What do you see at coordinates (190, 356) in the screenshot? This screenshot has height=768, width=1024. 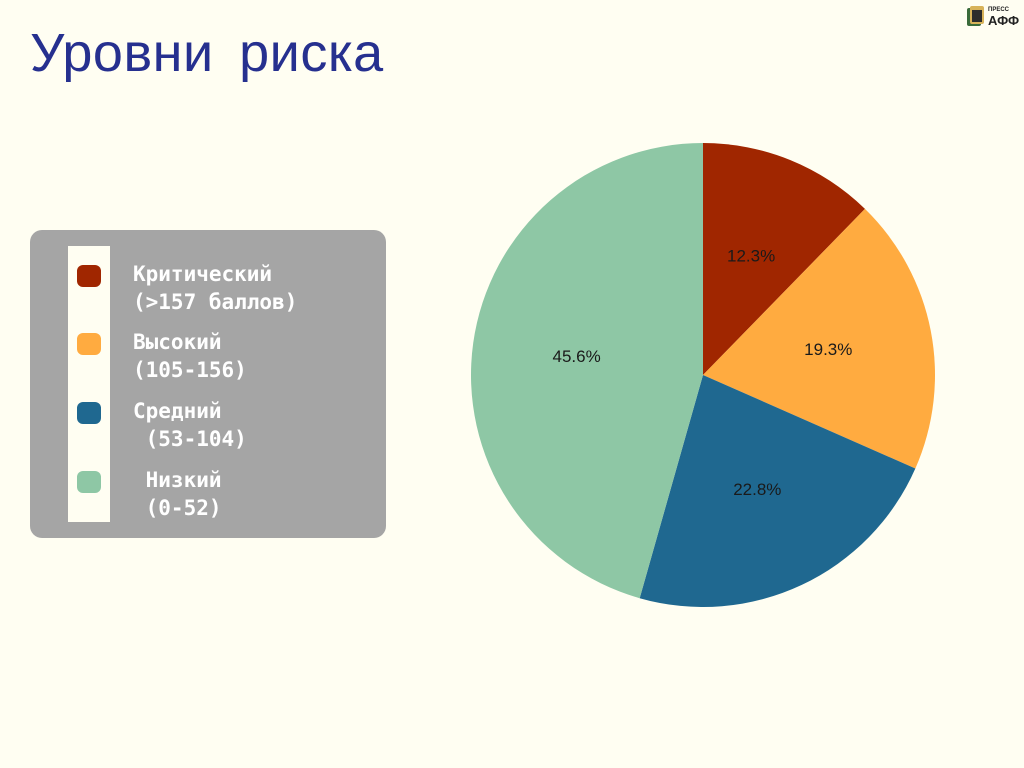 I see `legend-label-high: Высокий (105-156)` at bounding box center [190, 356].